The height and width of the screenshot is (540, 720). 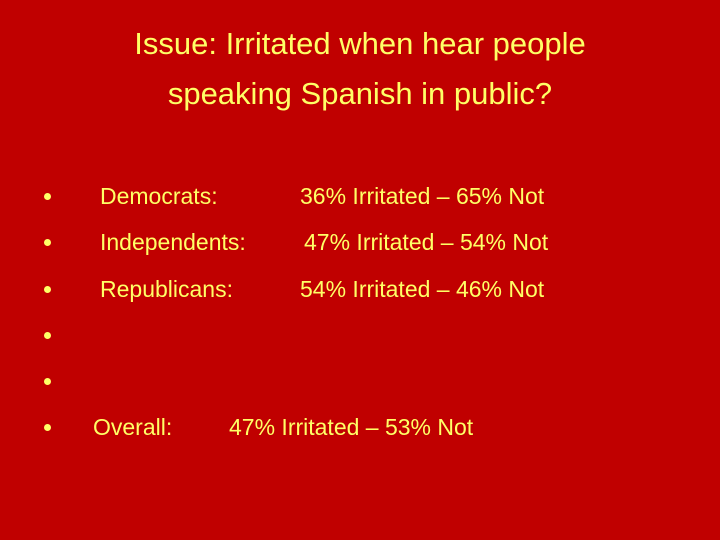 I want to click on title-line: Issue: Irritated when hear people, so click(x=360, y=43).